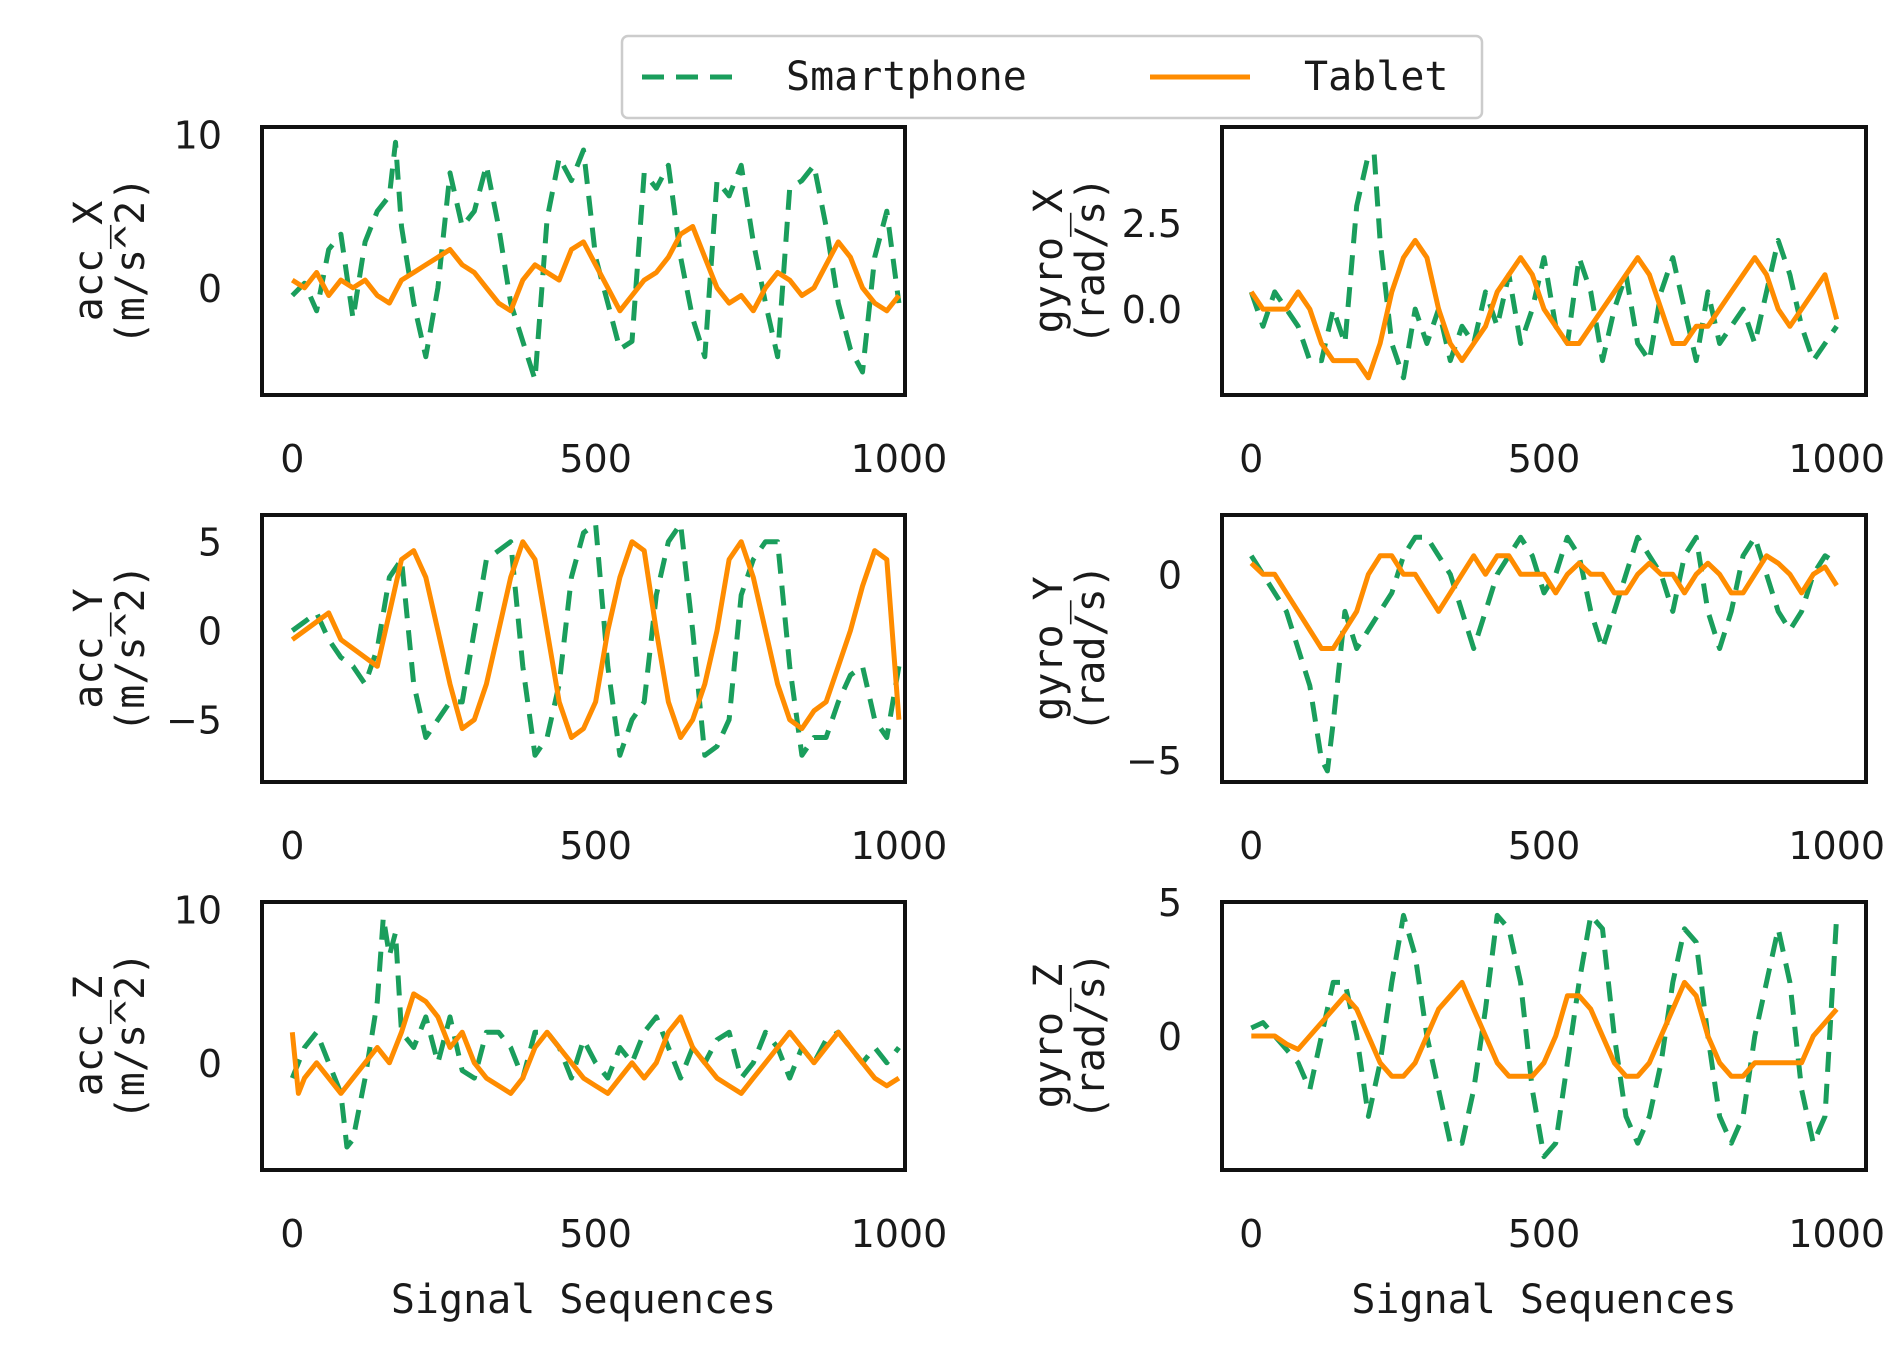 This screenshot has width=1902, height=1348. I want to click on panel-1-ytick-label: 10, so click(198, 136).